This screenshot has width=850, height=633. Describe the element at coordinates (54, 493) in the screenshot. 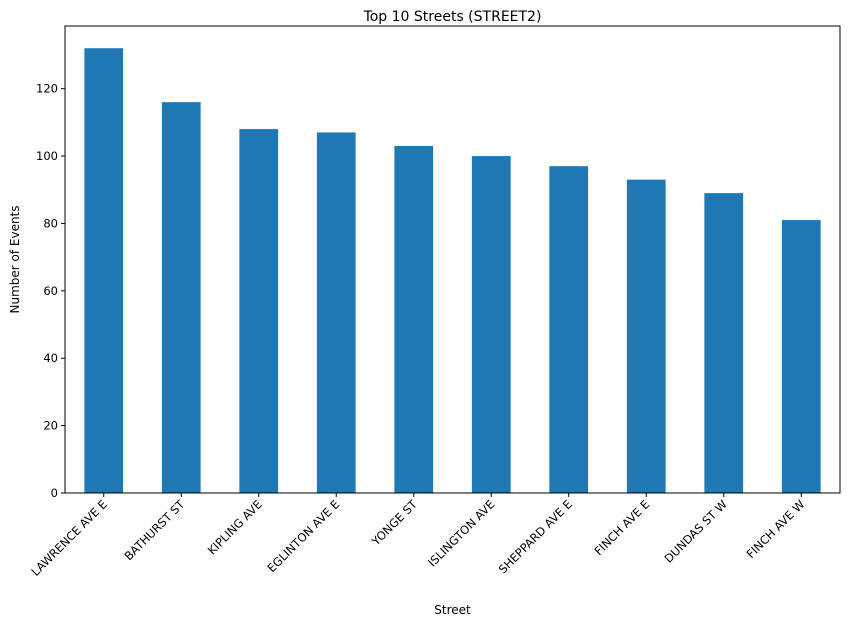

I see `y-tick-label-0: 0` at that location.